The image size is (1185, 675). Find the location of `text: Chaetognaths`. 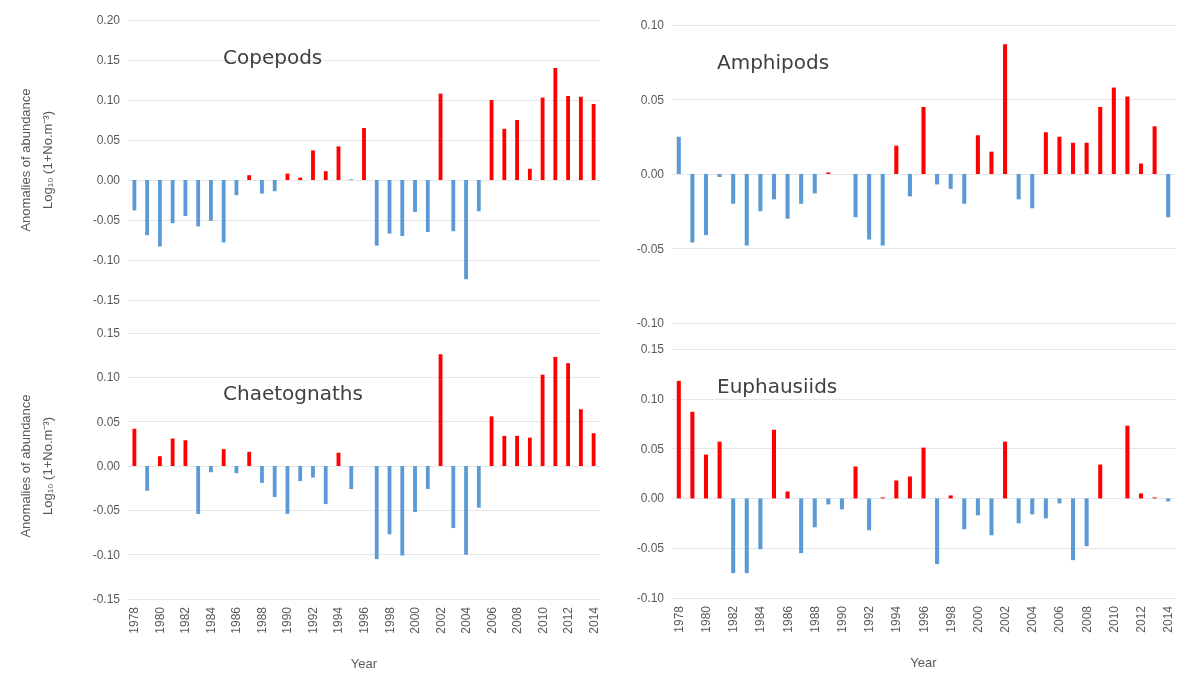

text: Chaetognaths is located at coordinates (293, 393).